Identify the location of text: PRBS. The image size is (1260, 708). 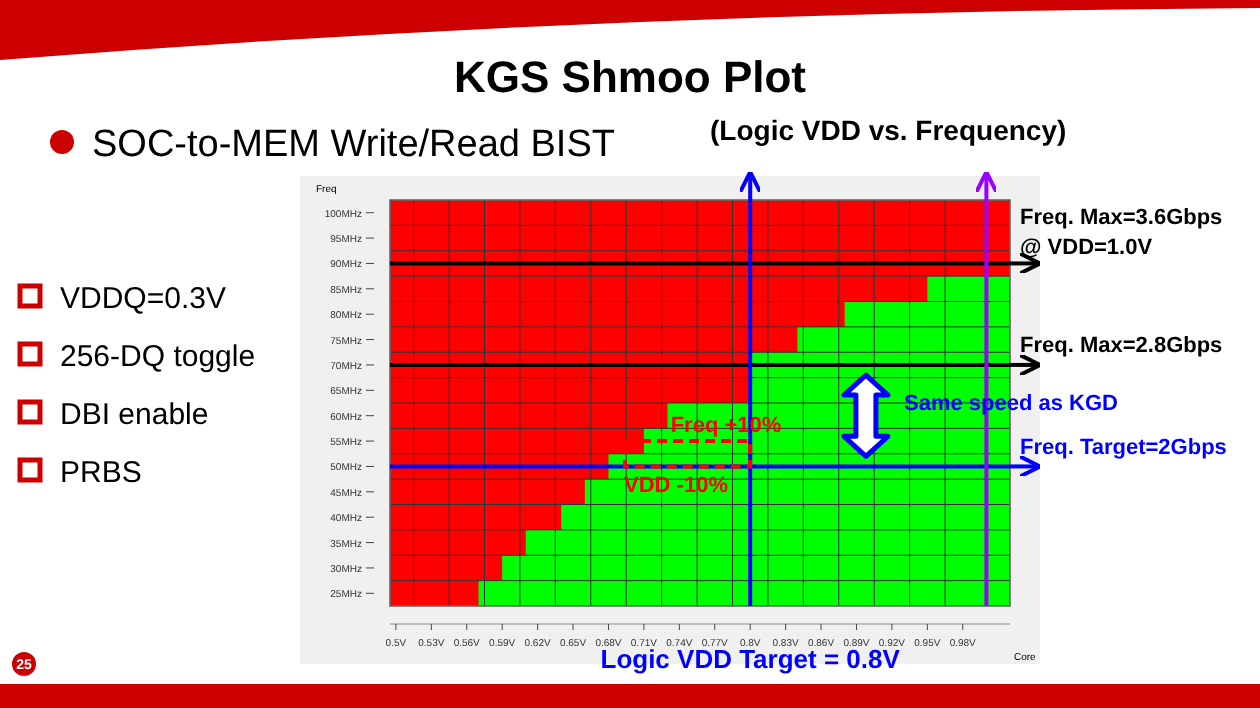
(101, 473).